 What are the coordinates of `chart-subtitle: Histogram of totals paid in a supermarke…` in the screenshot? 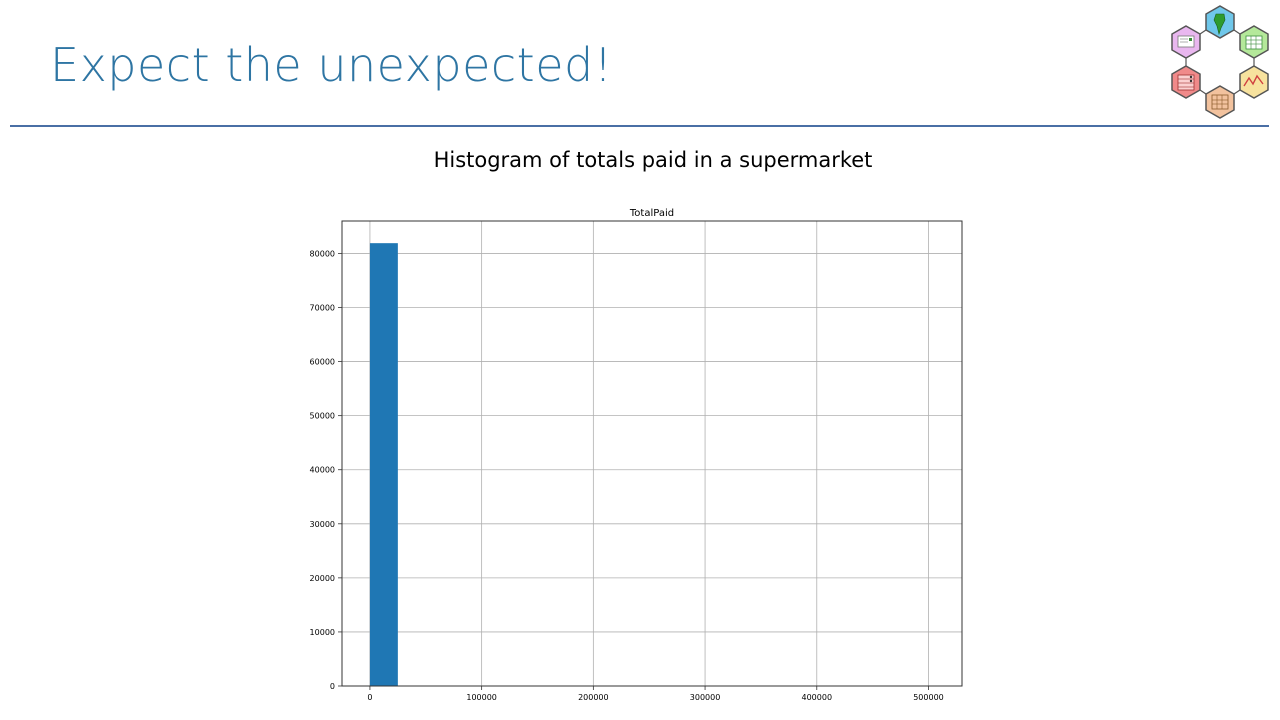 It's located at (653, 160).